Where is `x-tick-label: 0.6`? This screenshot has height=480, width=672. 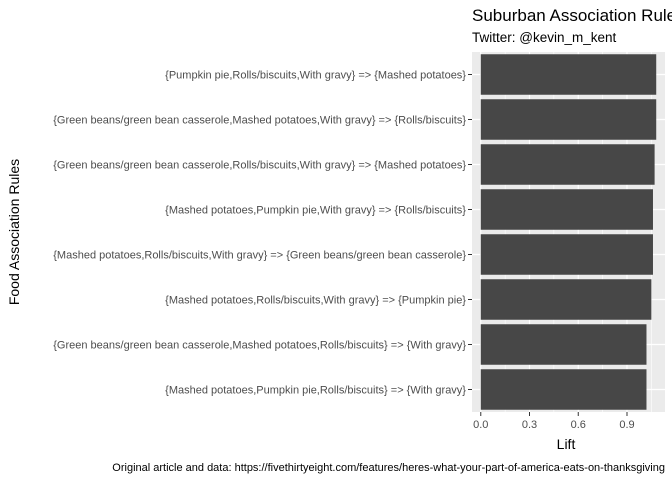
x-tick-label: 0.6 is located at coordinates (578, 425).